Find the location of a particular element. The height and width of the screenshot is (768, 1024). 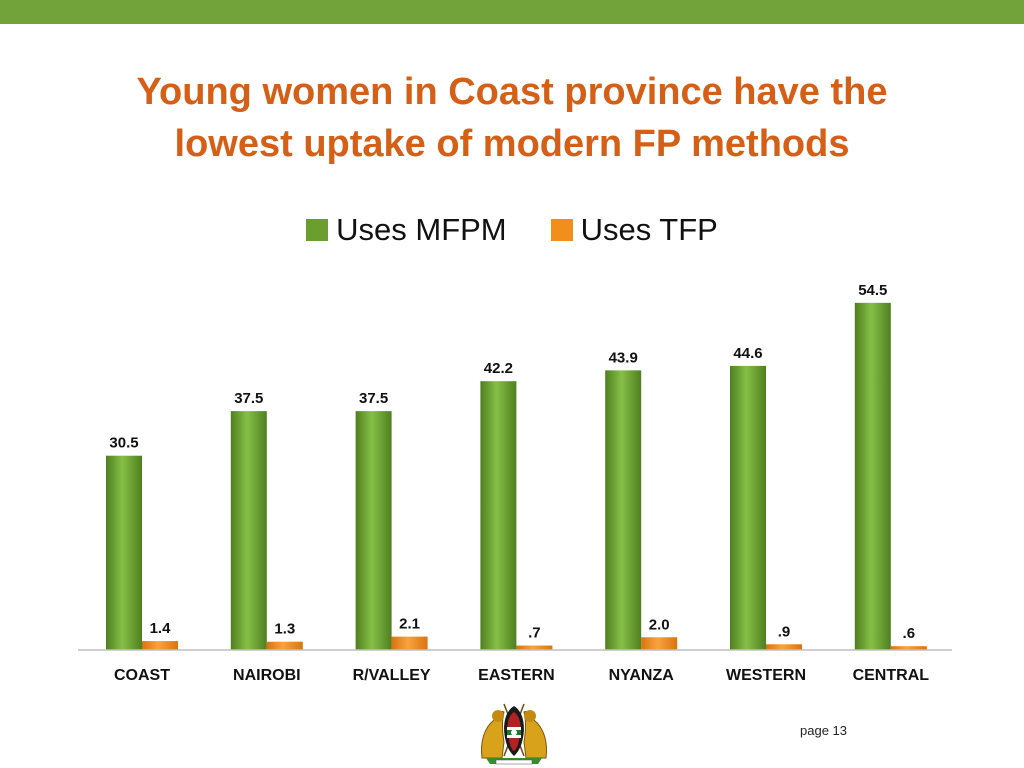

value-label-tfp-coast: 1.4 is located at coordinates (161, 628).